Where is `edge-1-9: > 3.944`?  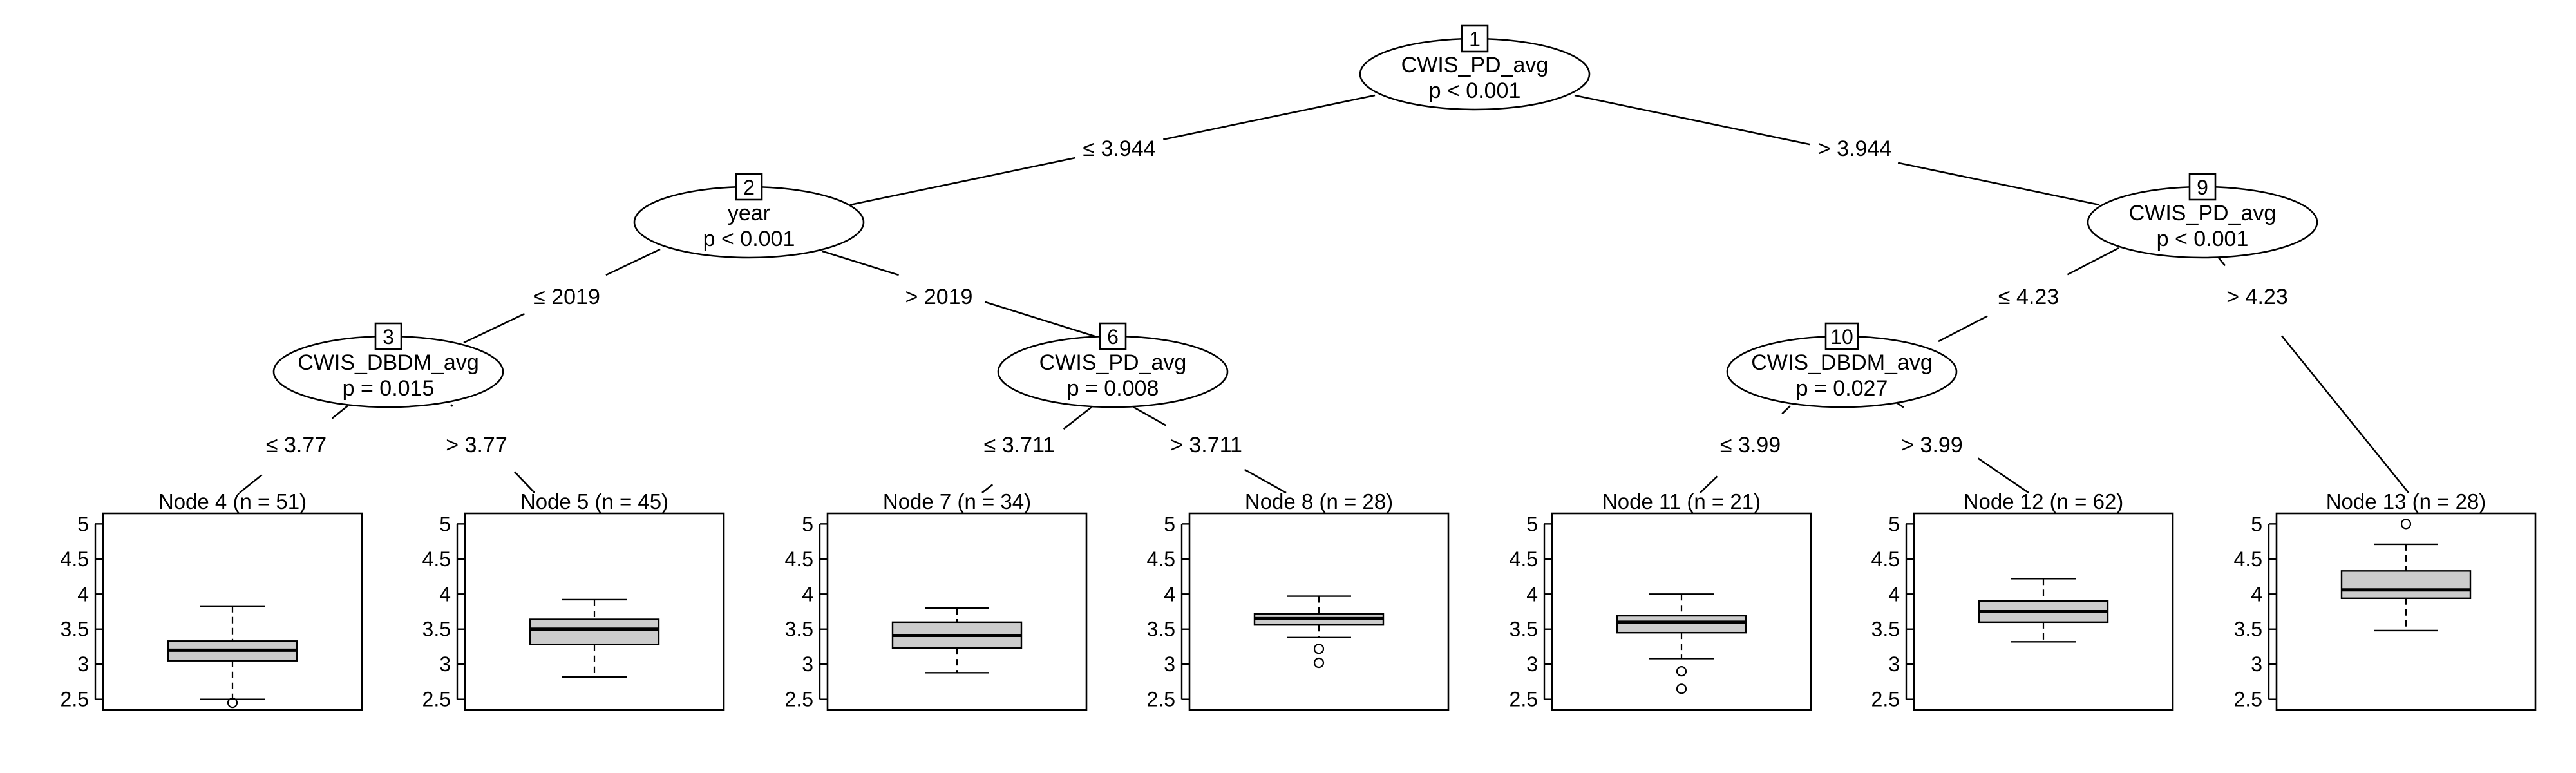 edge-1-9: > 3.944 is located at coordinates (1837, 150).